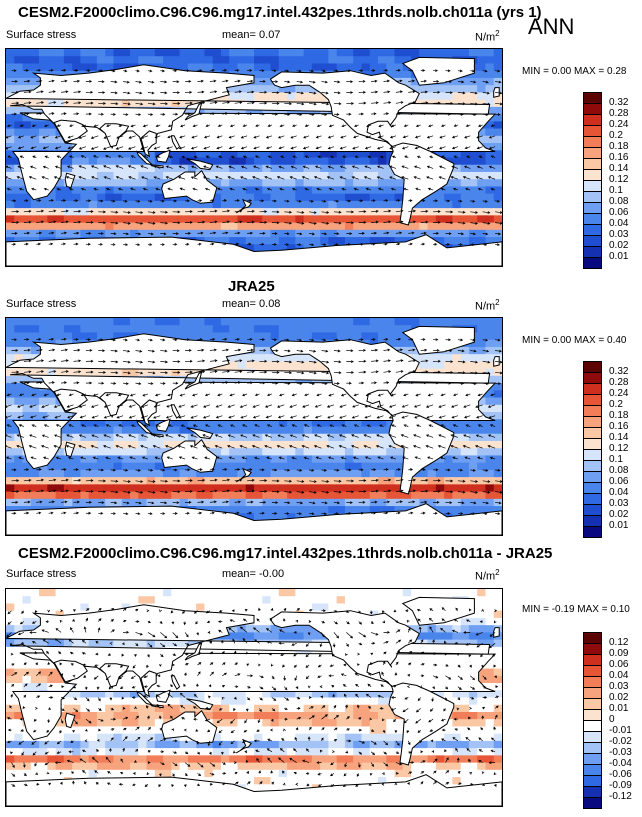 This screenshot has height=817, width=642. Describe the element at coordinates (114, 404) in the screenshot. I see `coastline` at that location.